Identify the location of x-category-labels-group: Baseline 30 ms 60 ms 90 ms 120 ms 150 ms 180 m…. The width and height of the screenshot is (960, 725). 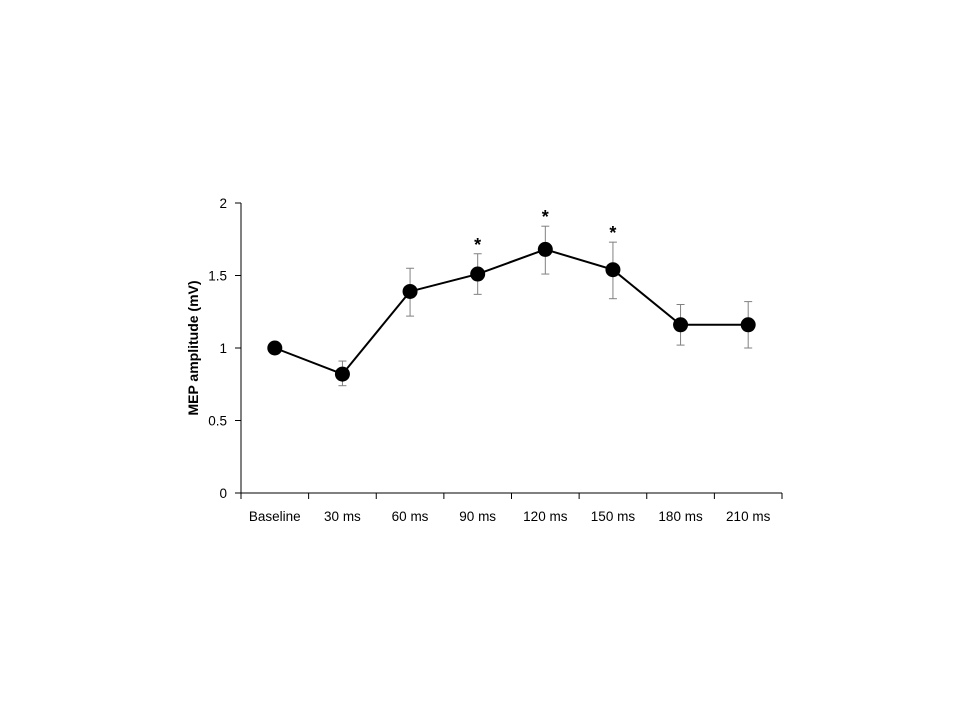
(510, 516).